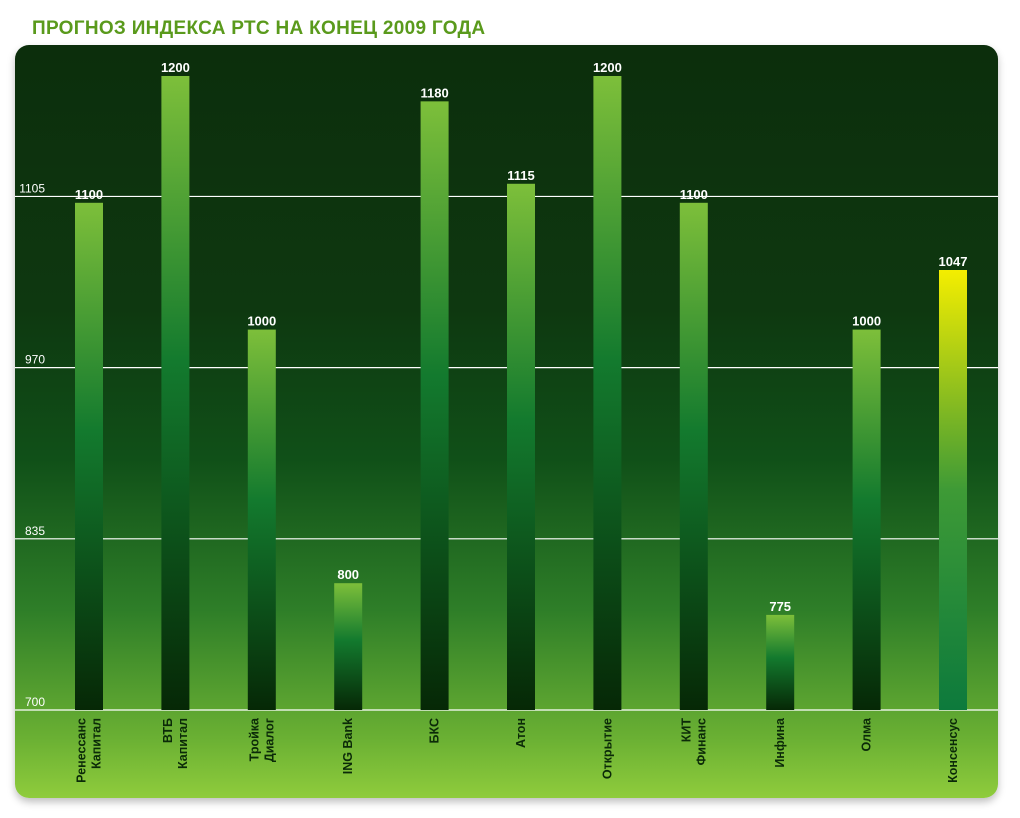 The width and height of the screenshot is (1020, 818). Describe the element at coordinates (82, 750) in the screenshot. I see `category-label-line: Ренессанс` at that location.